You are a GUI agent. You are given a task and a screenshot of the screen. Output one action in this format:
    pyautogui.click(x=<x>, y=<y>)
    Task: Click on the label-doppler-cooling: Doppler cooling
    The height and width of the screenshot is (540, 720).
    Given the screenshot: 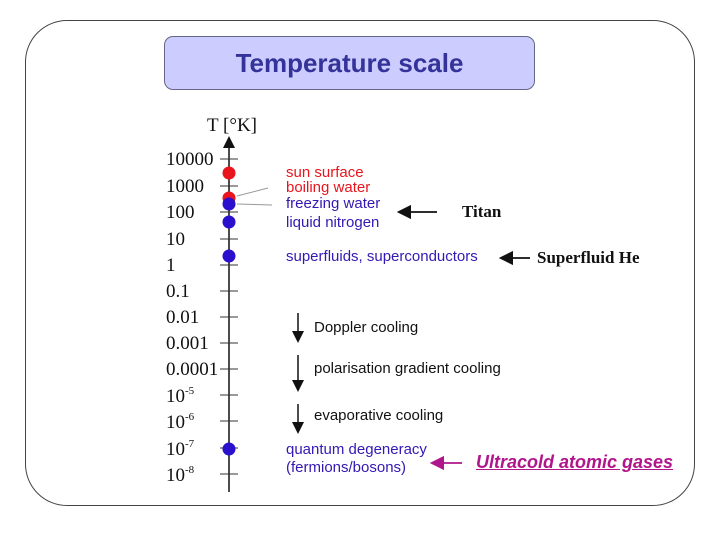 What is the action you would take?
    pyautogui.click(x=366, y=327)
    